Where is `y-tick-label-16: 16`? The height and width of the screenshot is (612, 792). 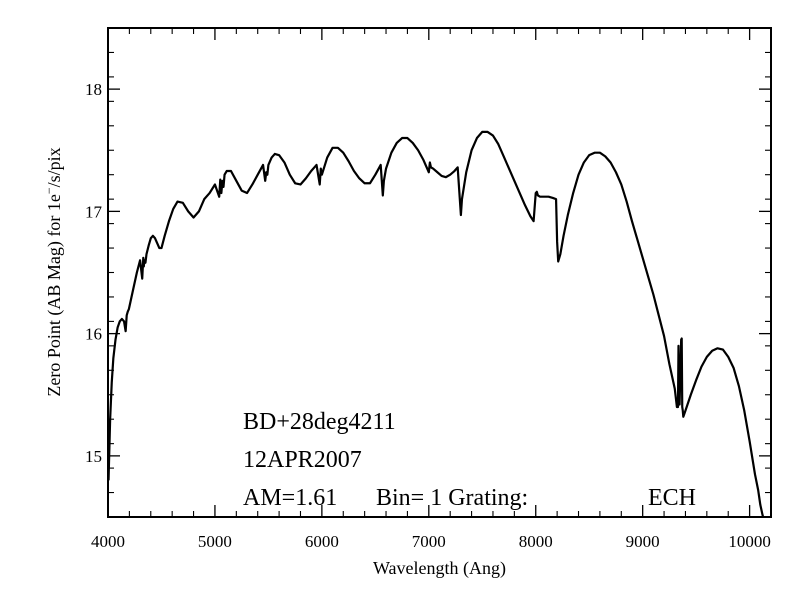 y-tick-label-16: 16 is located at coordinates (93, 334).